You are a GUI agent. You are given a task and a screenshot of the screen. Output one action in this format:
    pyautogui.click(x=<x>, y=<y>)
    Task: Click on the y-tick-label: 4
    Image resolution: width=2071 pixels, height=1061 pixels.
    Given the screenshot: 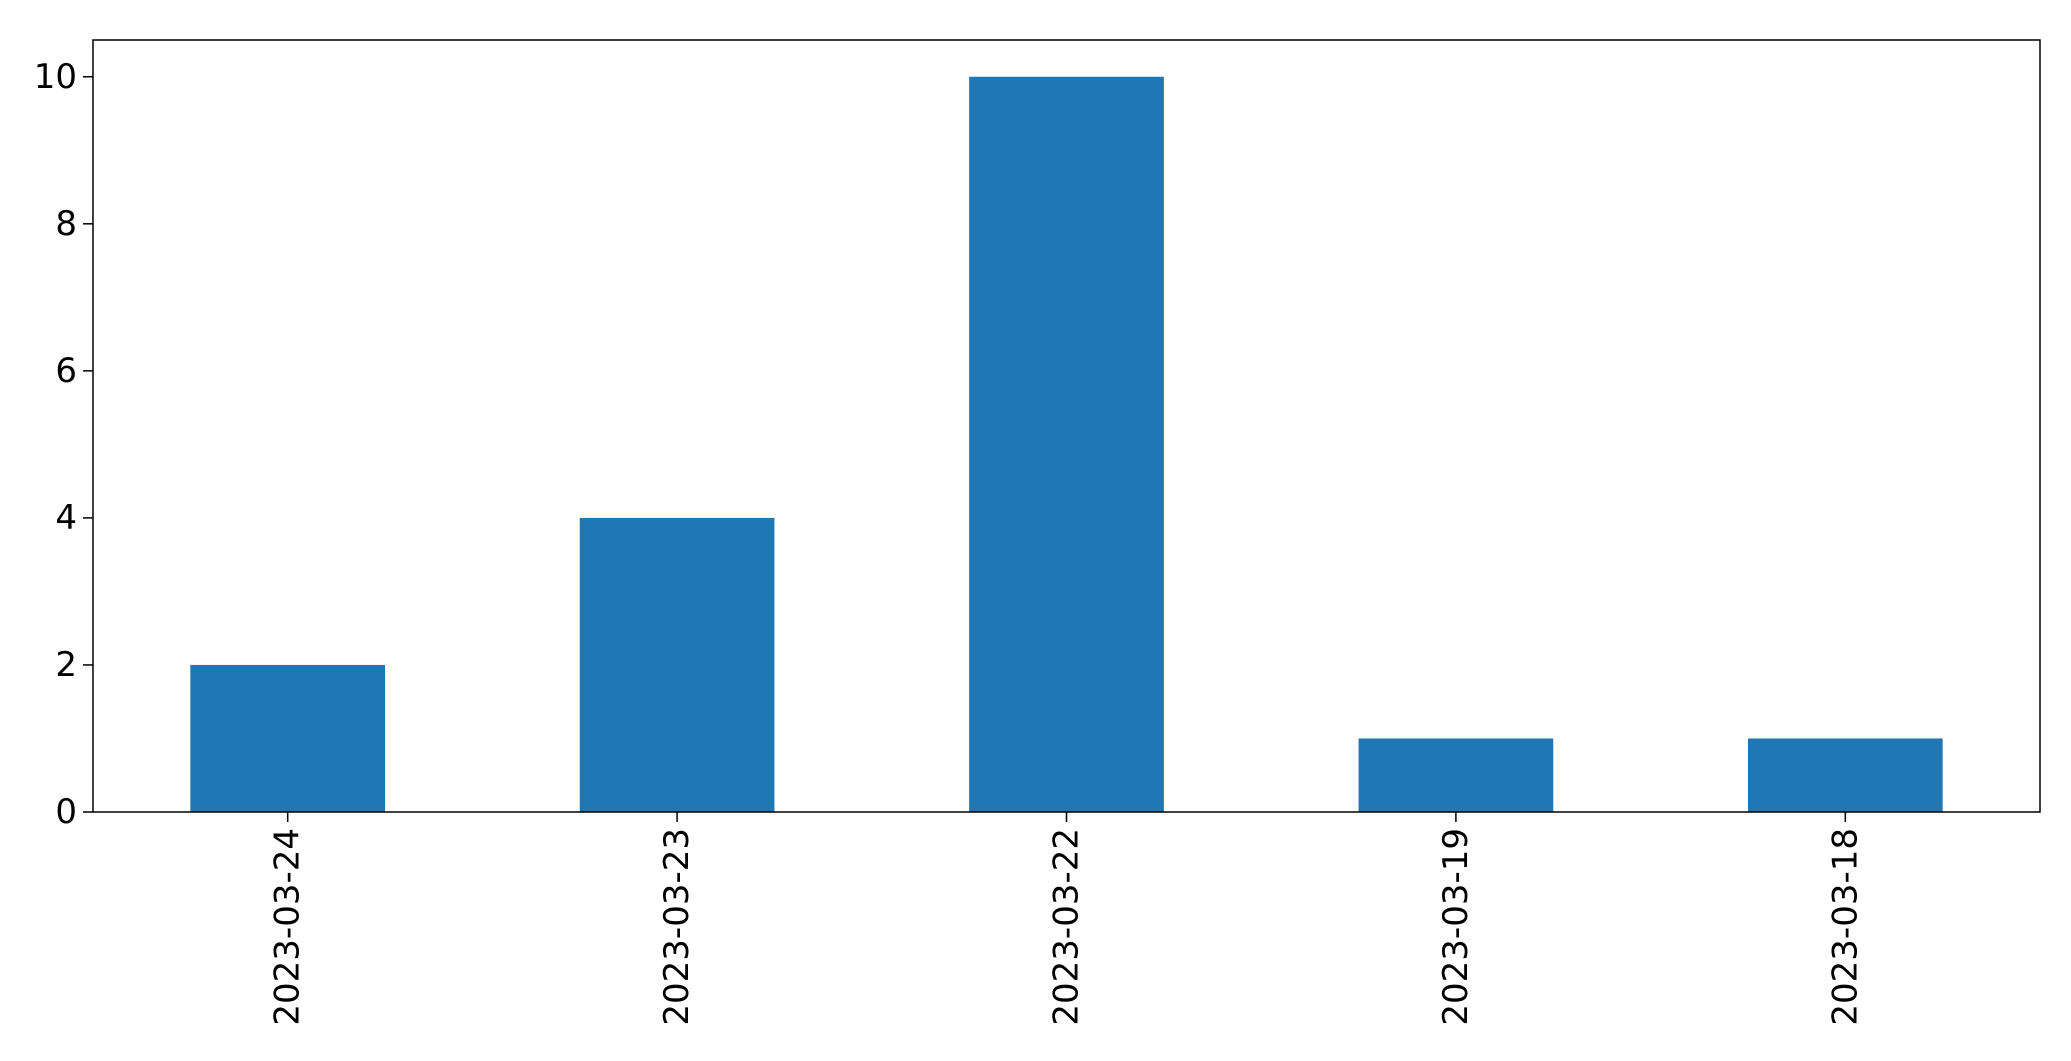 What is the action you would take?
    pyautogui.click(x=66, y=518)
    